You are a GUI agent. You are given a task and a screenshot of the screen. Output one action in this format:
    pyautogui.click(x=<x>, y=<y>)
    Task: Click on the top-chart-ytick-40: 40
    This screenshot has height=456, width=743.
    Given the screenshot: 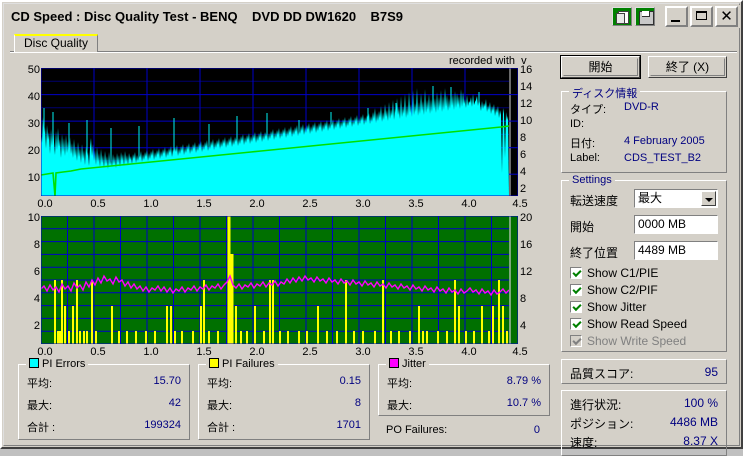 What is the action you would take?
    pyautogui.click(x=33, y=97)
    